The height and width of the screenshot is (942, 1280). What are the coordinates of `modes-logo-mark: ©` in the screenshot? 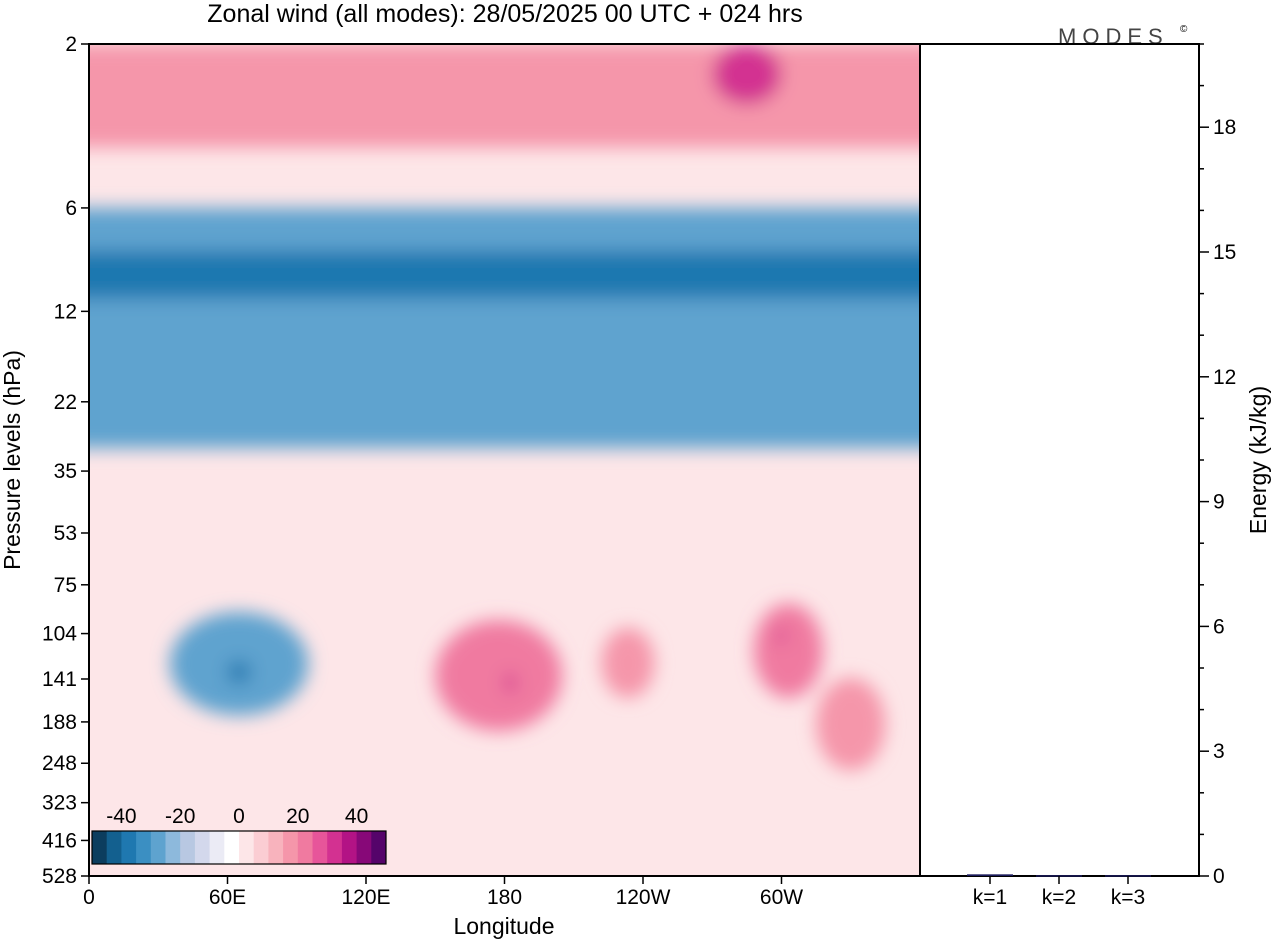 It's located at (1184, 29).